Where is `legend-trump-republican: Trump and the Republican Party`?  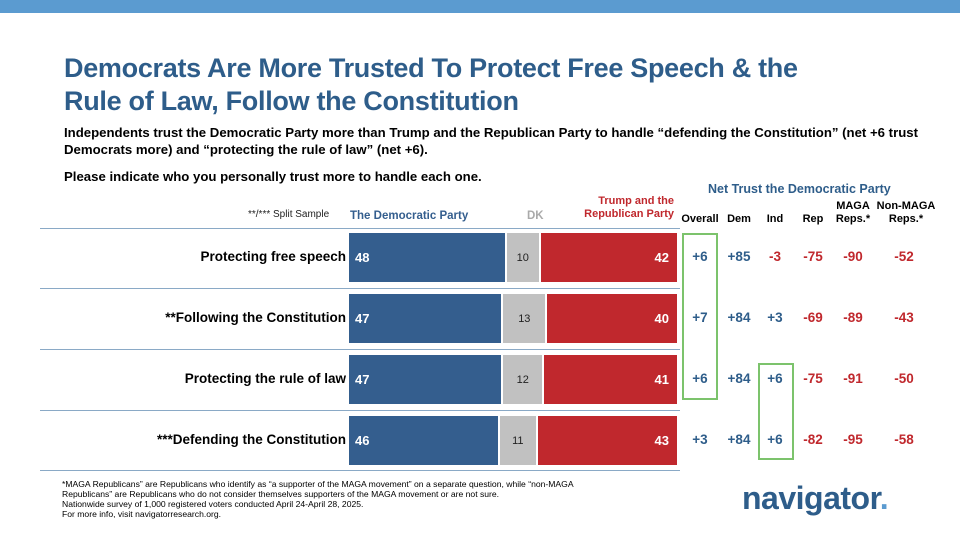
legend-trump-republican: Trump and the Republican Party is located at coordinates (629, 207).